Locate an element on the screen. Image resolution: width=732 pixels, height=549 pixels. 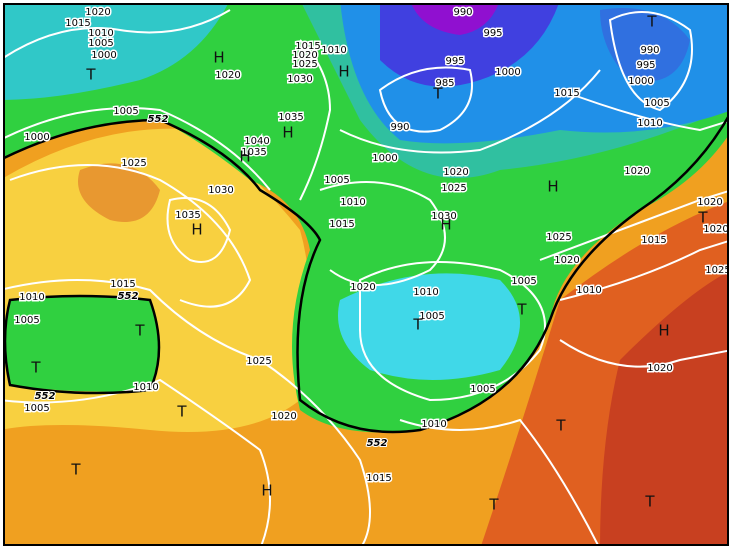
field-blue-ne is located at coordinates (645, 45).